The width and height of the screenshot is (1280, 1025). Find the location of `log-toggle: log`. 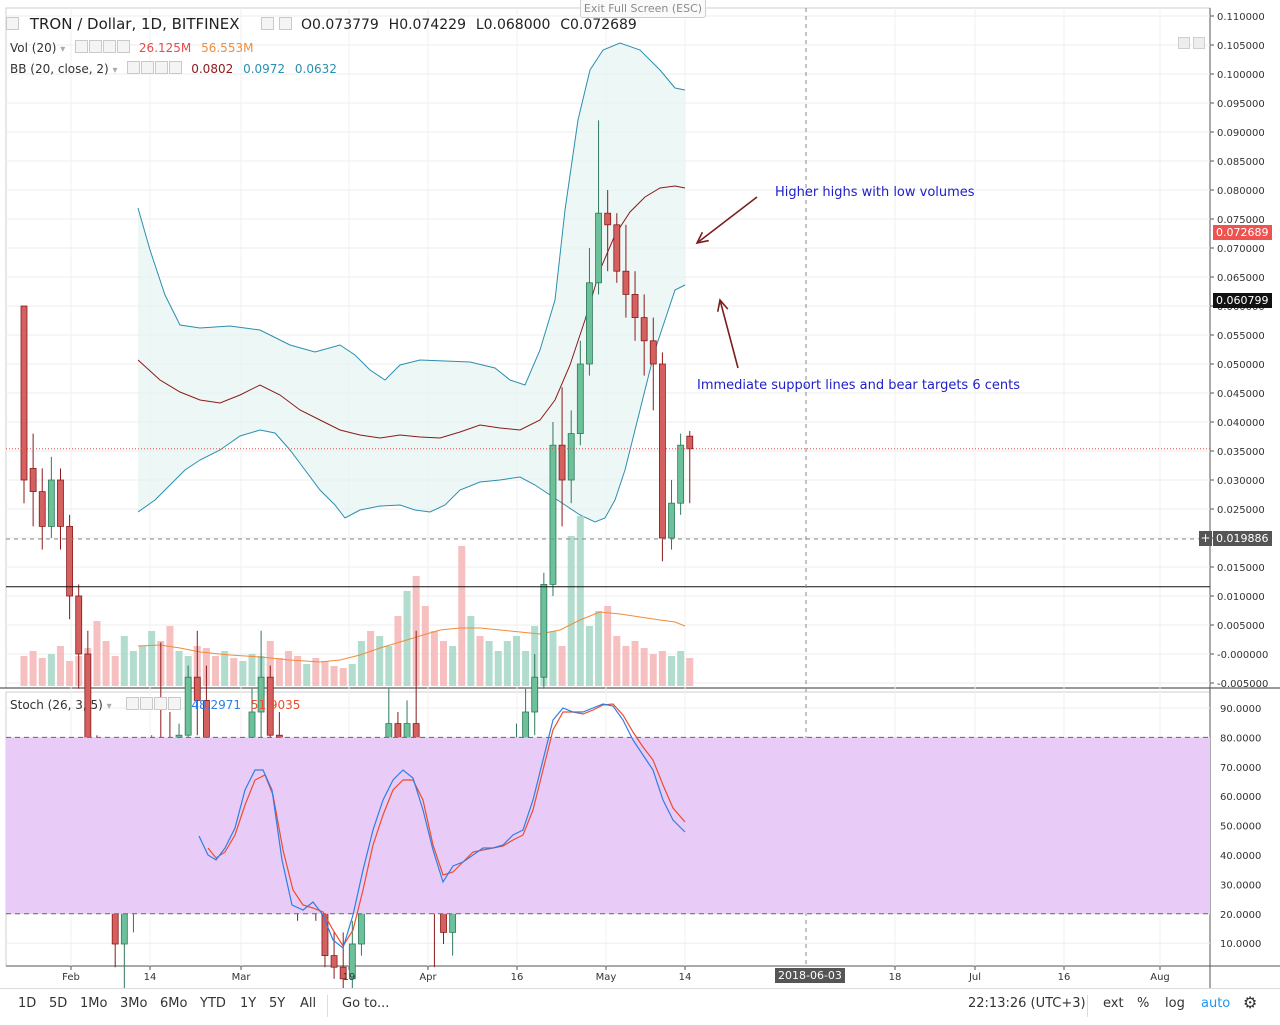

log-toggle: log is located at coordinates (1175, 1003).